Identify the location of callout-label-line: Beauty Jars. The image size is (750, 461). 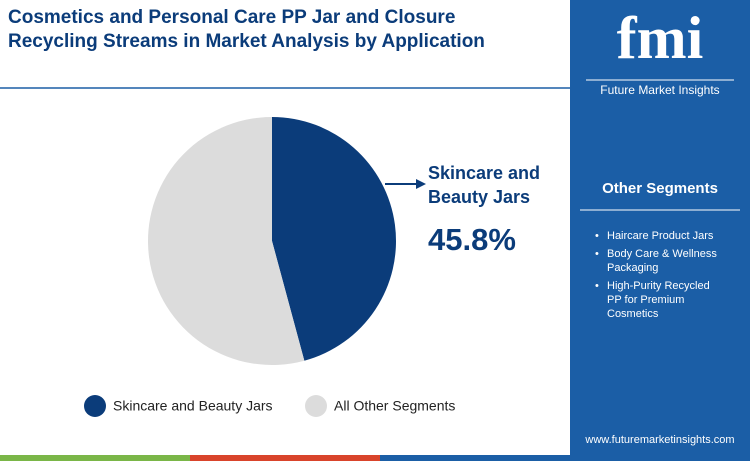
(479, 197).